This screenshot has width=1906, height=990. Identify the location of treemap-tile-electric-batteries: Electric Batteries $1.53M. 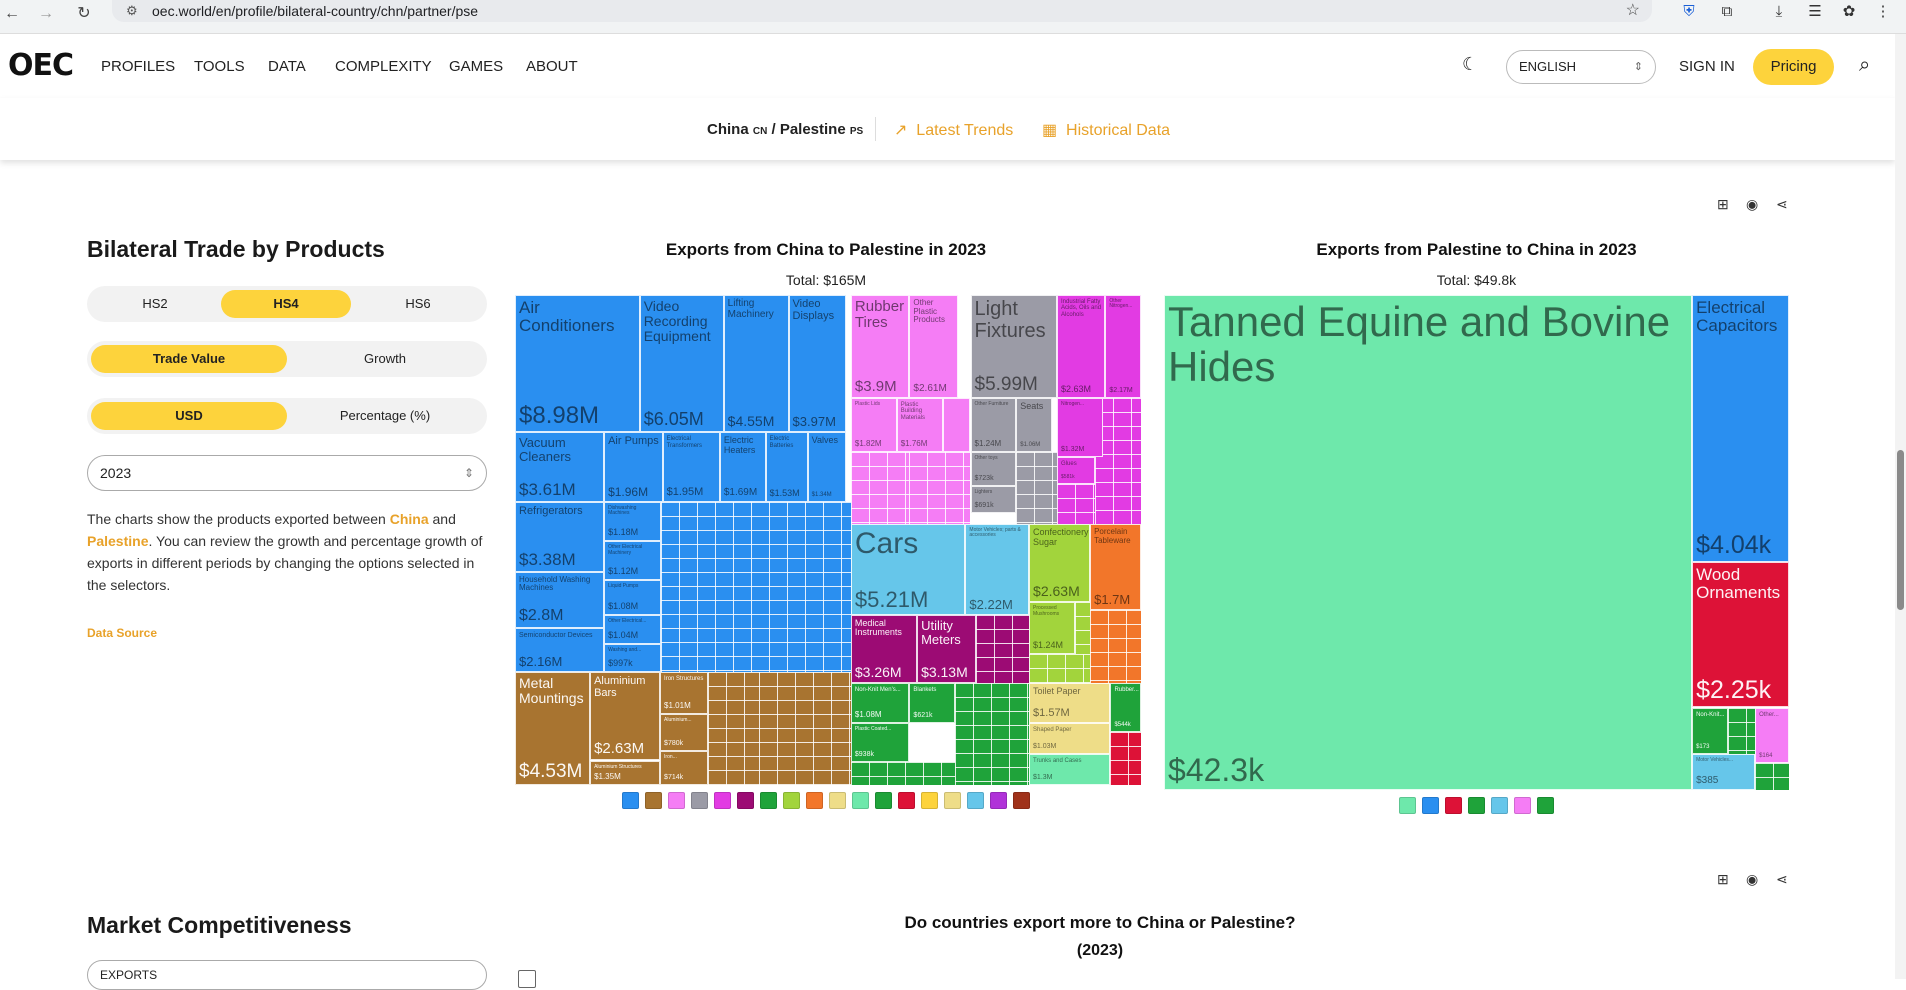
(786, 467).